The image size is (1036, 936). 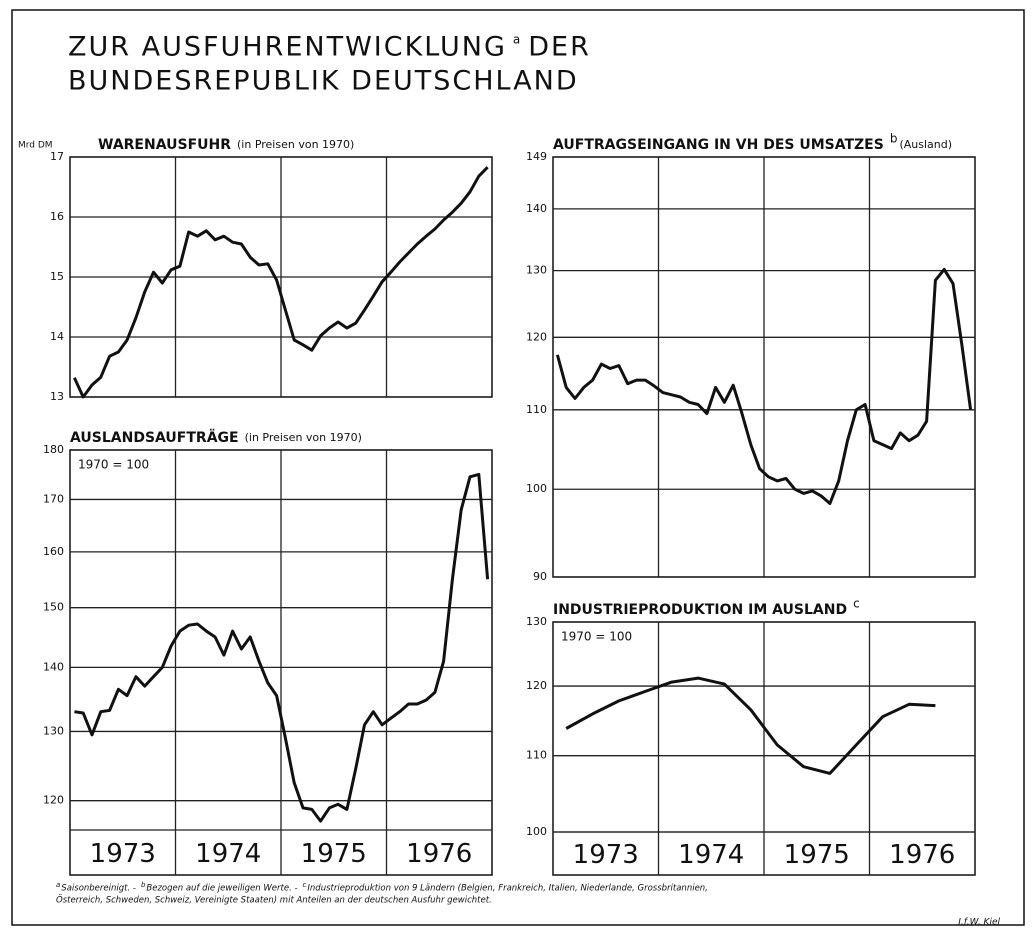 I want to click on chart-title: AUSLANDSAUFTRÄGE, so click(x=154, y=437).